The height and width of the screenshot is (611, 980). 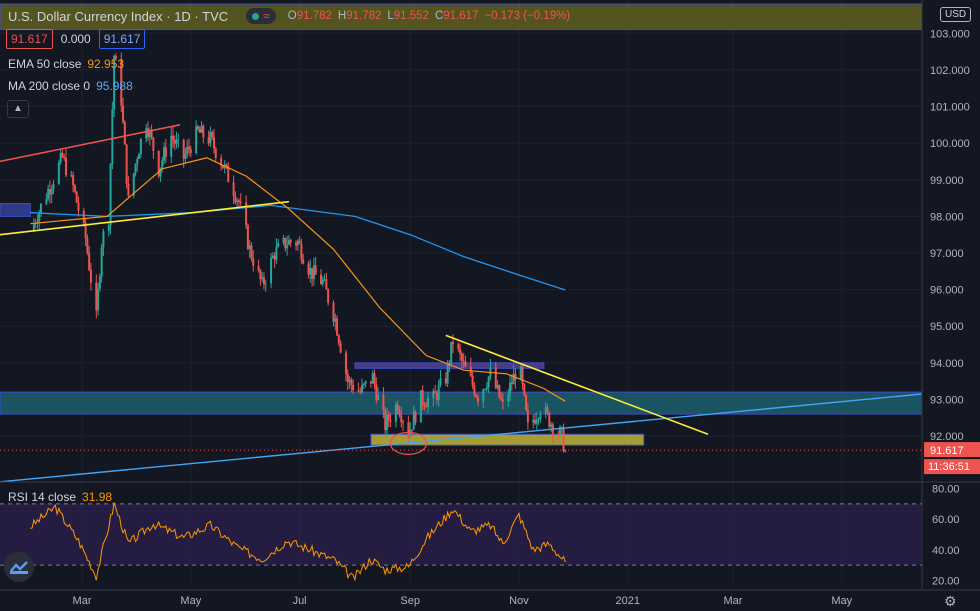 What do you see at coordinates (956, 14) in the screenshot?
I see `currency-badge: USD` at bounding box center [956, 14].